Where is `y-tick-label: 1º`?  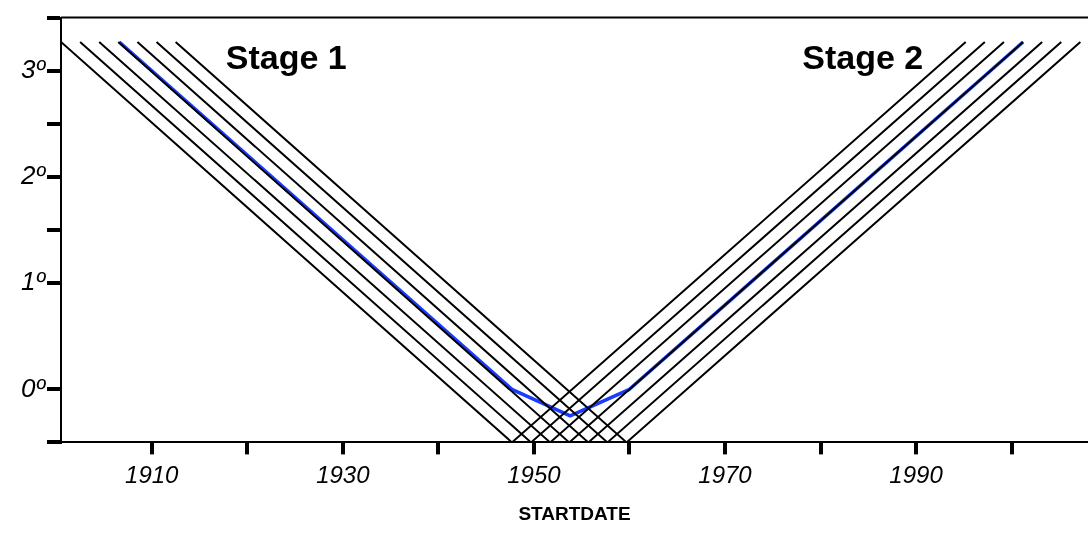 y-tick-label: 1º is located at coordinates (34, 281).